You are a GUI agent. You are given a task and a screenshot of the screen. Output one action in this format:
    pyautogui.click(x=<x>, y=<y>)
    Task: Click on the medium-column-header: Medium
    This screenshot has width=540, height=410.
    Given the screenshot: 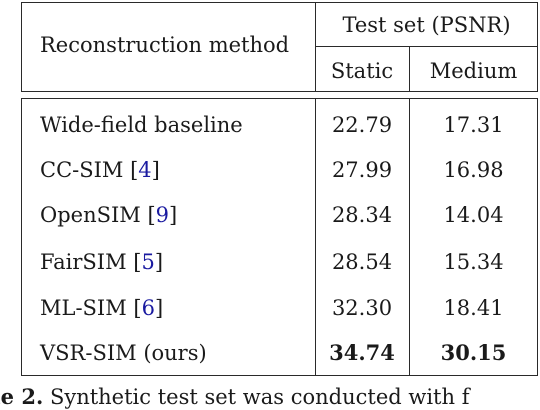 What is the action you would take?
    pyautogui.click(x=473, y=71)
    